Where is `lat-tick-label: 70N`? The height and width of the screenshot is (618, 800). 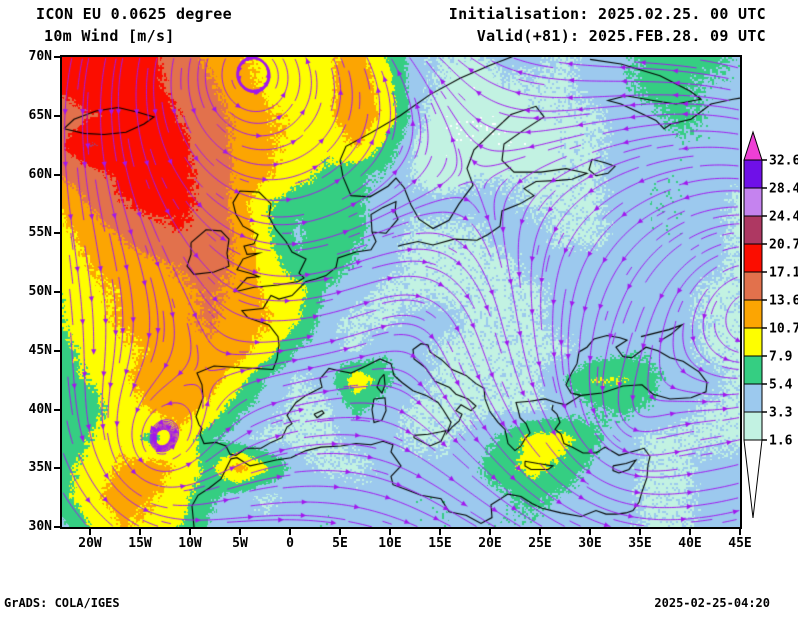 lat-tick-label: 70N is located at coordinates (40, 56).